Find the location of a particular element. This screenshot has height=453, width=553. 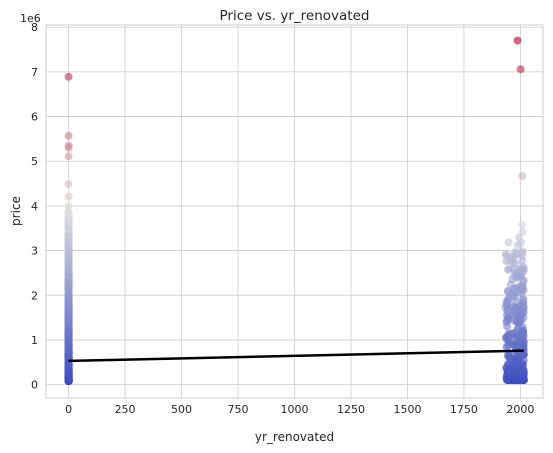

x-tick-label: 1500 is located at coordinates (407, 409).